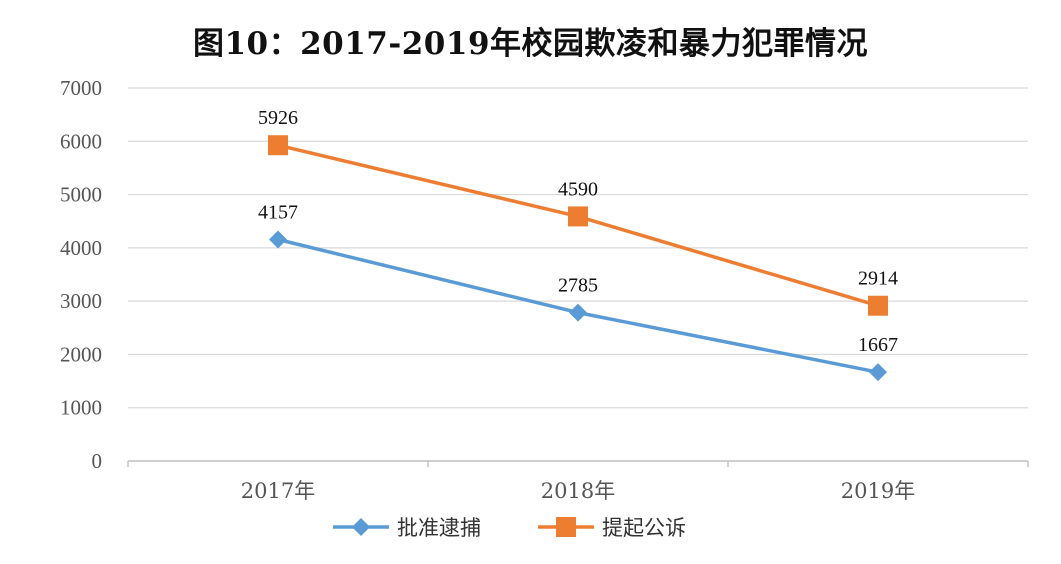 Image resolution: width=1061 pixels, height=564 pixels. I want to click on legend-label: 批准逮捕, so click(439, 528).